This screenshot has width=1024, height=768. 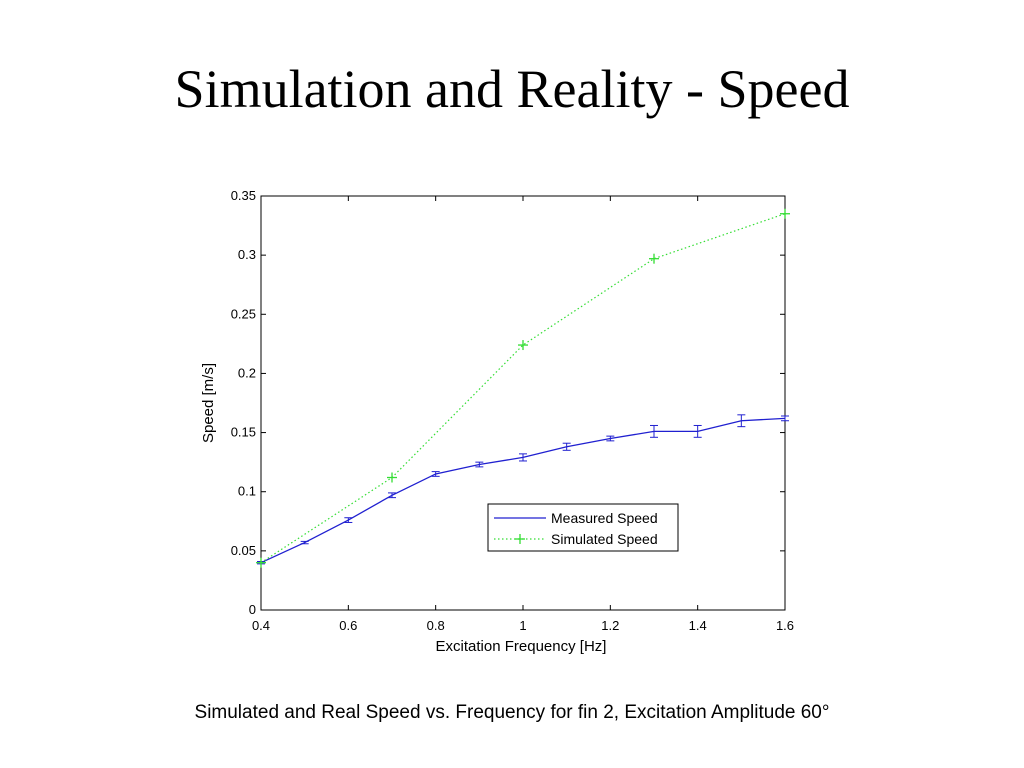 What do you see at coordinates (243, 432) in the screenshot?
I see `y-tick-label: 0.15` at bounding box center [243, 432].